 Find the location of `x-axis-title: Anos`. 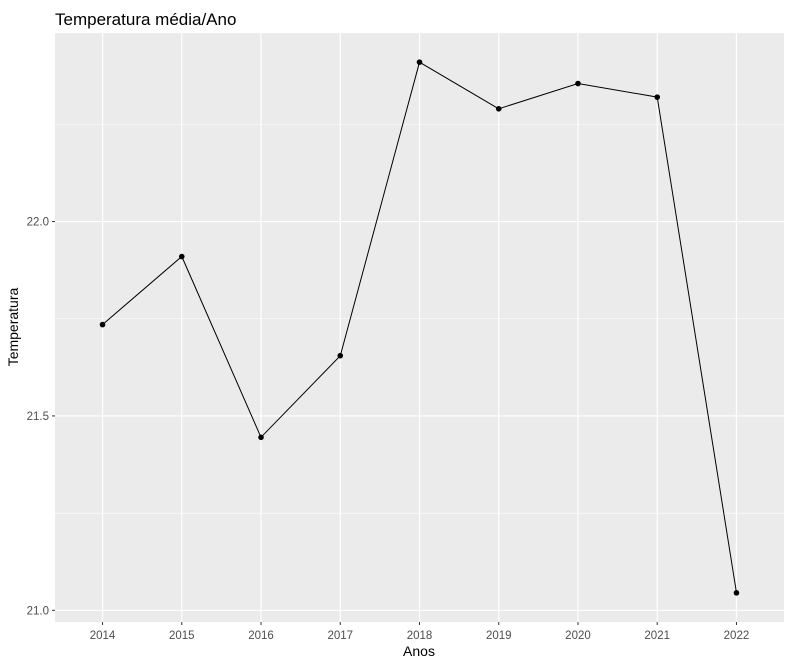

x-axis-title: Anos is located at coordinates (419, 651).